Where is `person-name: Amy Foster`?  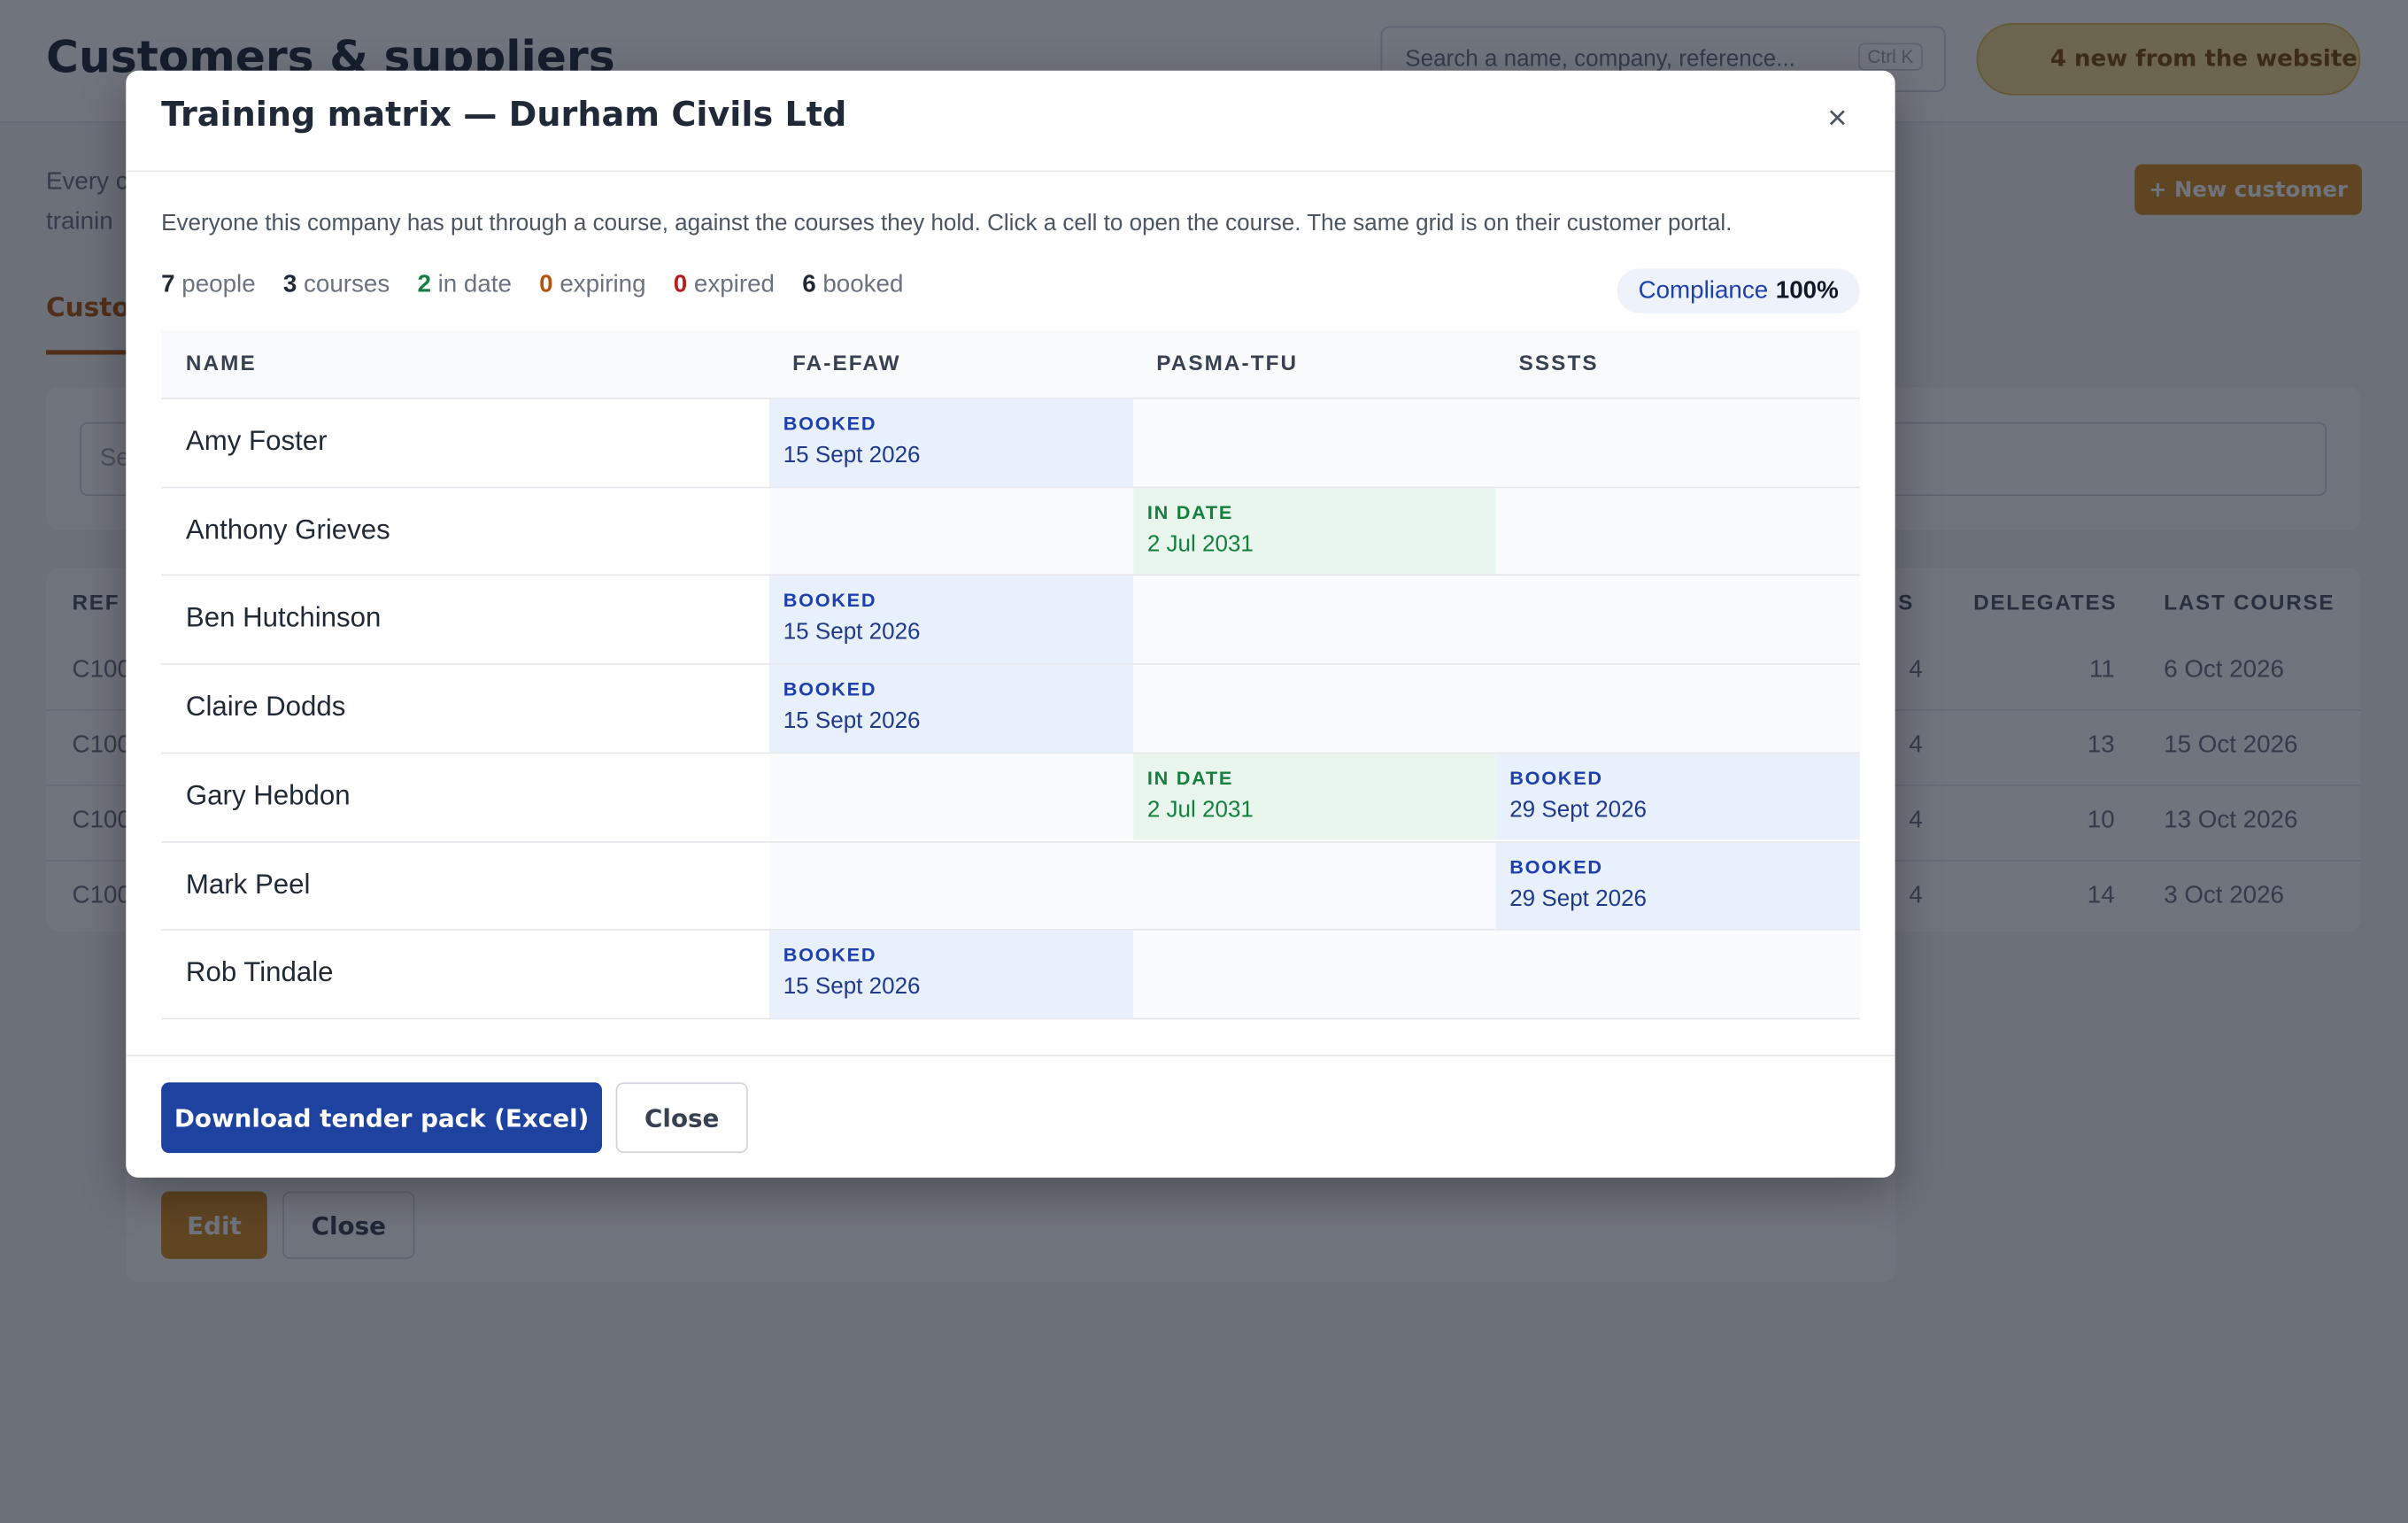 person-name: Amy Foster is located at coordinates (256, 440).